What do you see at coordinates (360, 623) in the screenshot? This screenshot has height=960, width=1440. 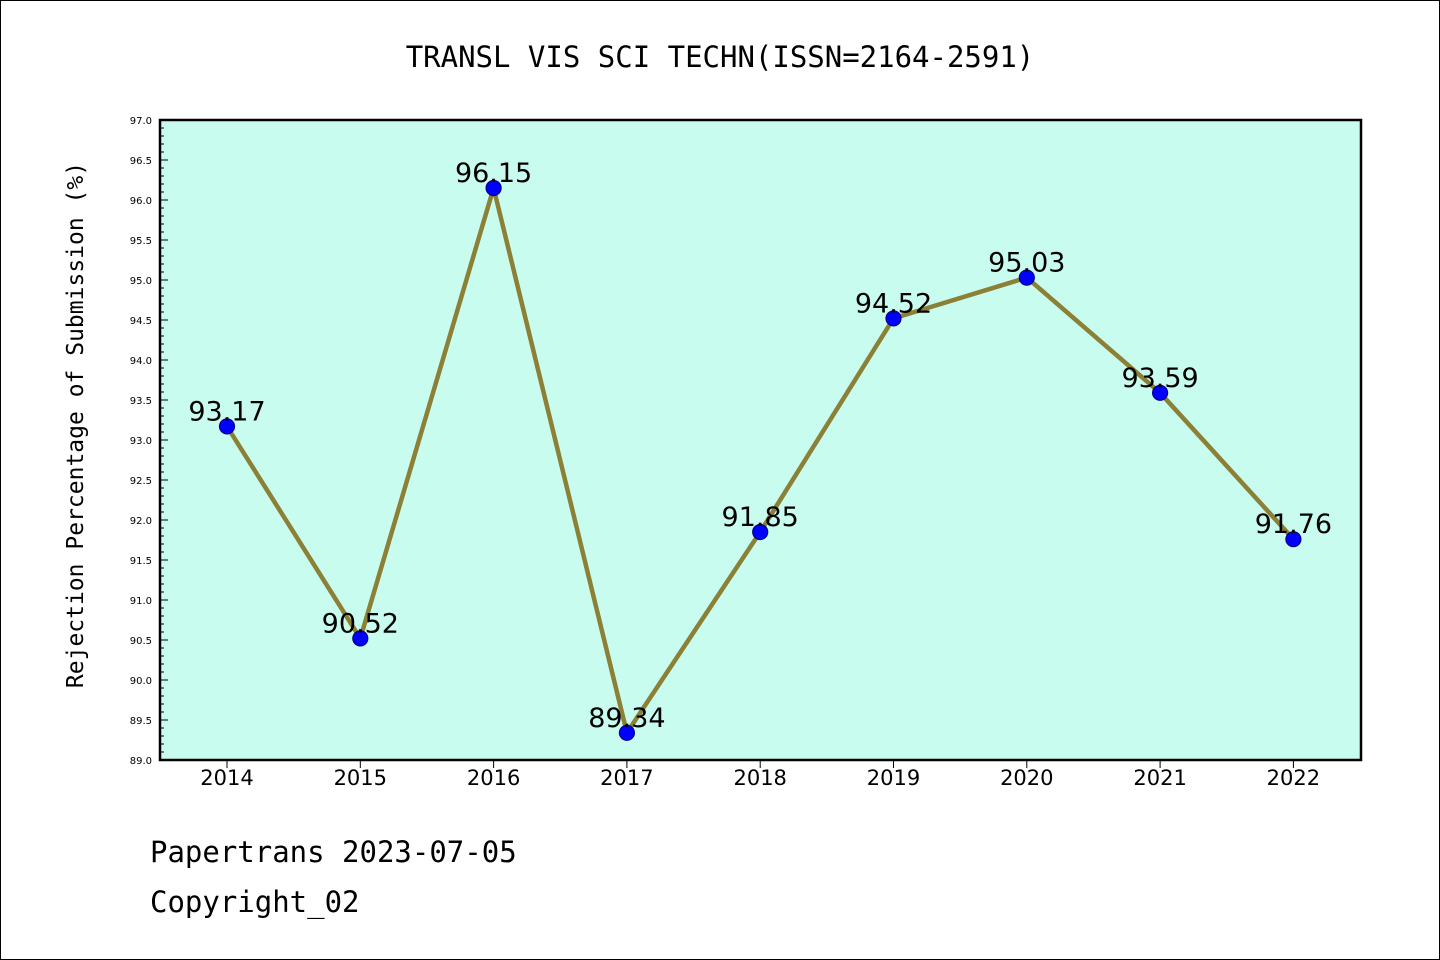 I see `data-label: 90.52` at bounding box center [360, 623].